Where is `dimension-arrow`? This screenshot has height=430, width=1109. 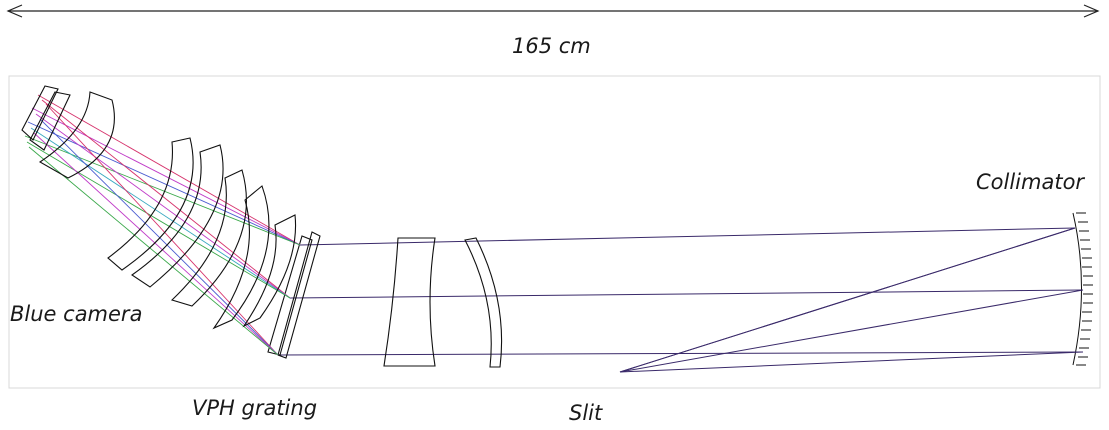 dimension-arrow is located at coordinates (553, 11).